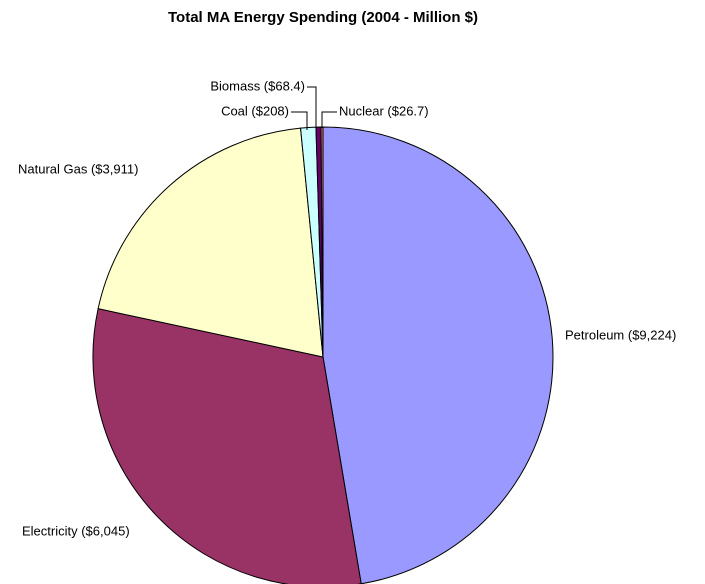 This screenshot has width=705, height=584. What do you see at coordinates (620, 334) in the screenshot?
I see `slice-label: Petroleum ($9,224)` at bounding box center [620, 334].